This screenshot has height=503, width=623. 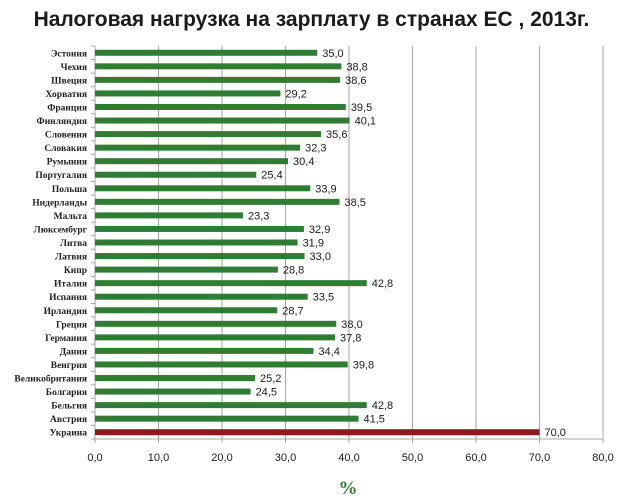 I want to click on value-label: 25,4, so click(x=271, y=176).